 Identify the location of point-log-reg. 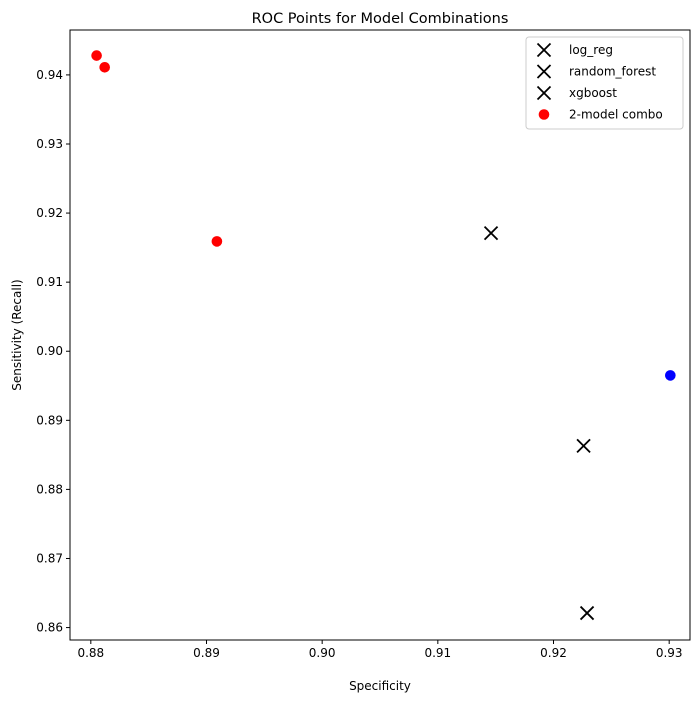
(491, 233).